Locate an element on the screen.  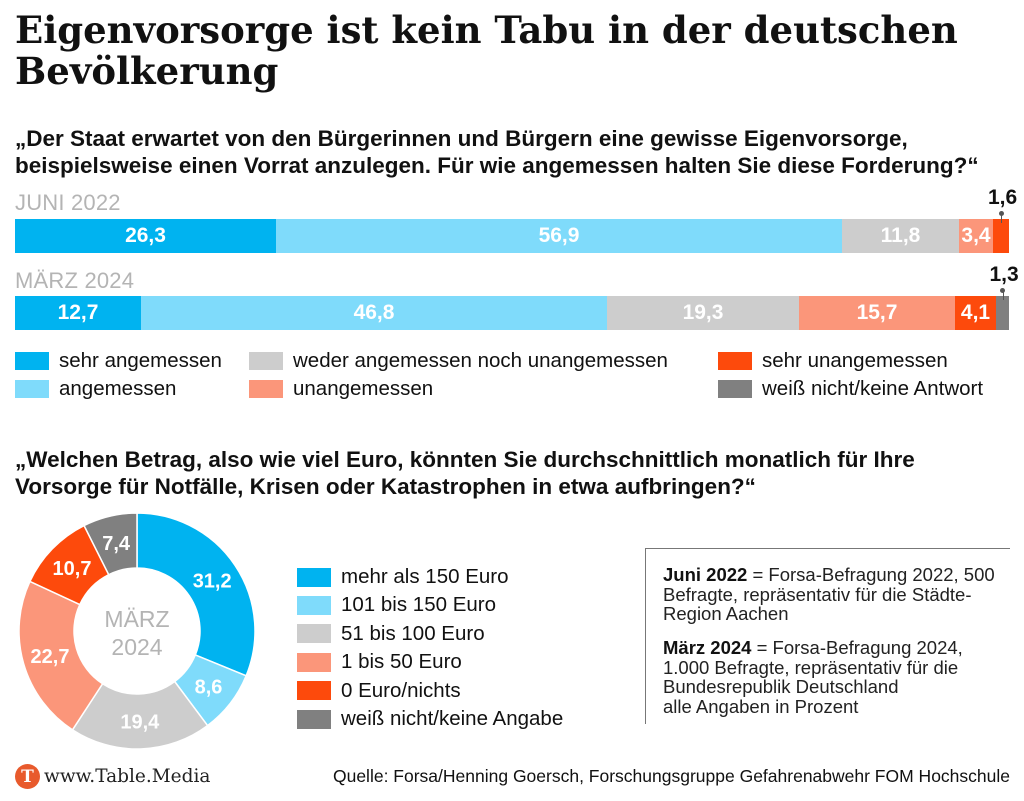
bar-segment: 15,7 is located at coordinates (877, 313).